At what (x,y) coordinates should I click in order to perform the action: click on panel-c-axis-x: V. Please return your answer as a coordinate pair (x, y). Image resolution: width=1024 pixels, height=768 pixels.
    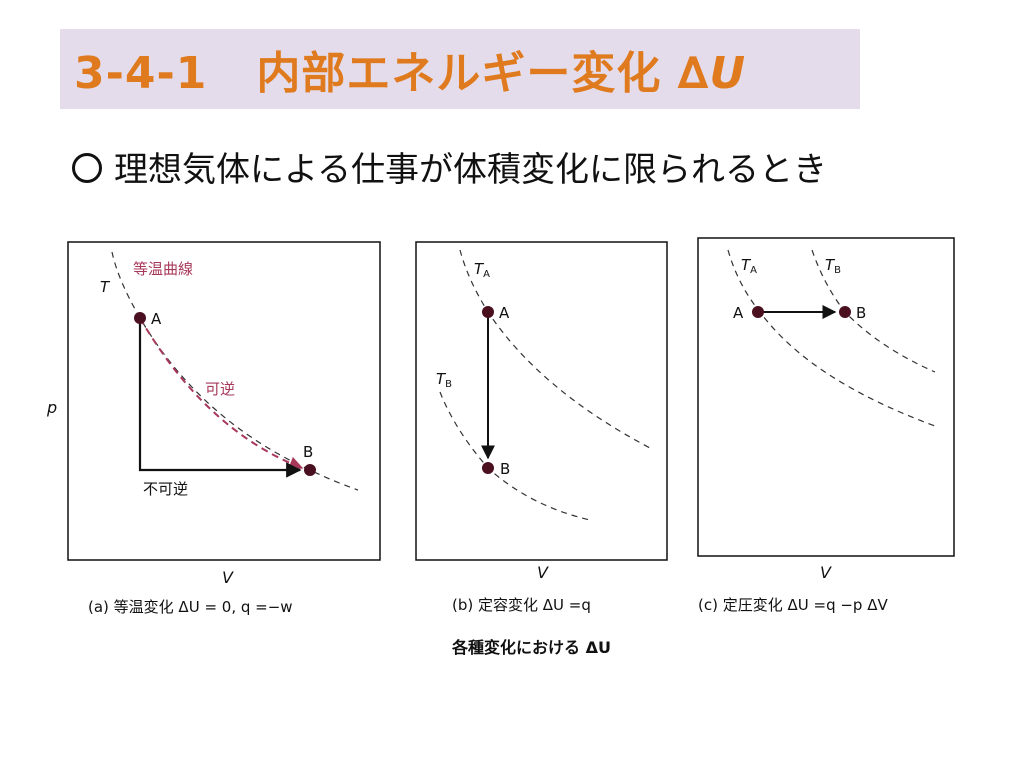
    Looking at the image, I should click on (826, 572).